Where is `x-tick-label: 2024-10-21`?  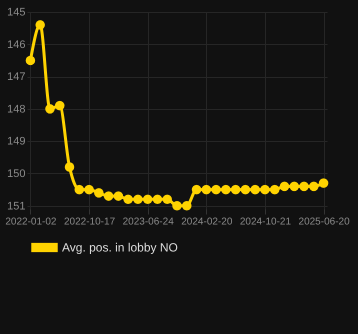
x-tick-label: 2024-10-21 is located at coordinates (266, 222).